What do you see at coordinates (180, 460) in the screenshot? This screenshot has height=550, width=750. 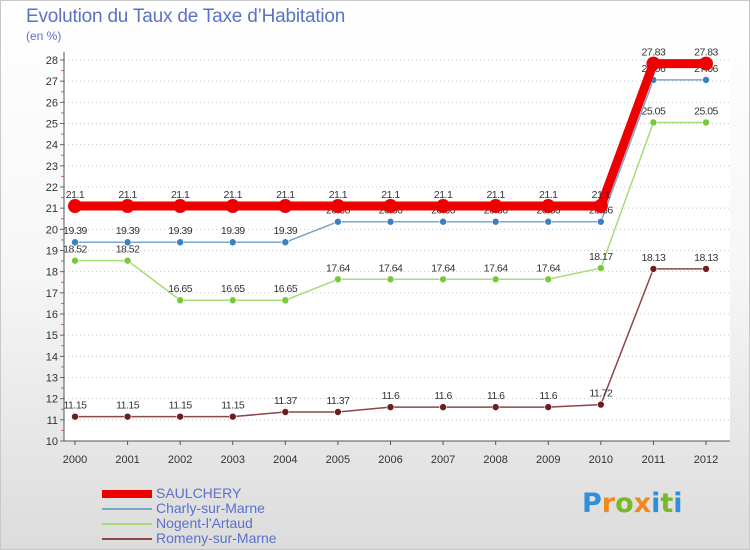 I see `x-tick-label: 2002` at bounding box center [180, 460].